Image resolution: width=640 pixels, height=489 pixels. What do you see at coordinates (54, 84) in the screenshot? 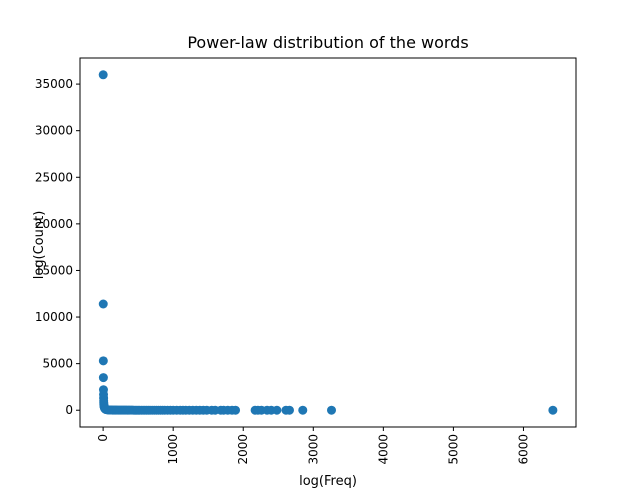
I see `y-tick-label: 35000` at bounding box center [54, 84].